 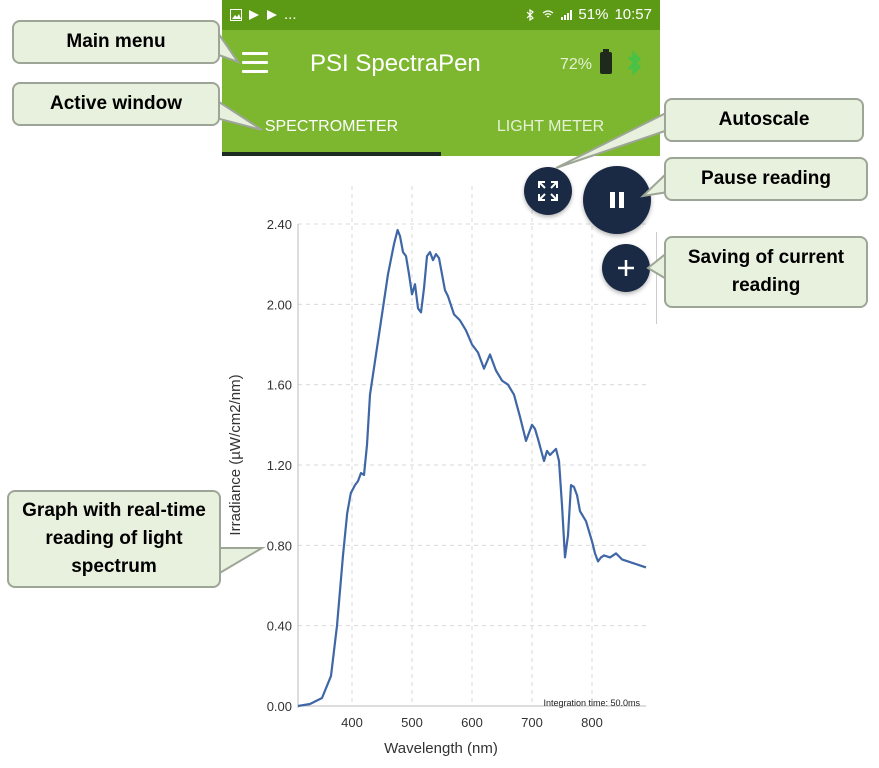 I want to click on y-tick-label: 0.00, so click(x=279, y=706).